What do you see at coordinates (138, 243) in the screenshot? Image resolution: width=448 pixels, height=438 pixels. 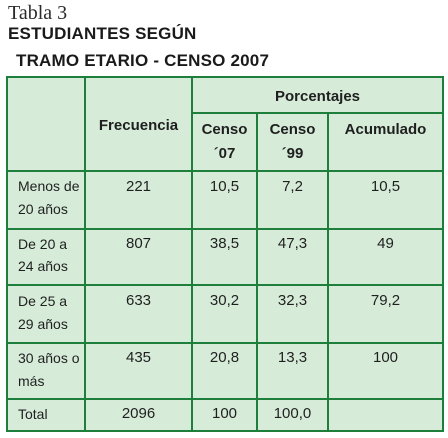 I see `cell-frecuencia: 807` at bounding box center [138, 243].